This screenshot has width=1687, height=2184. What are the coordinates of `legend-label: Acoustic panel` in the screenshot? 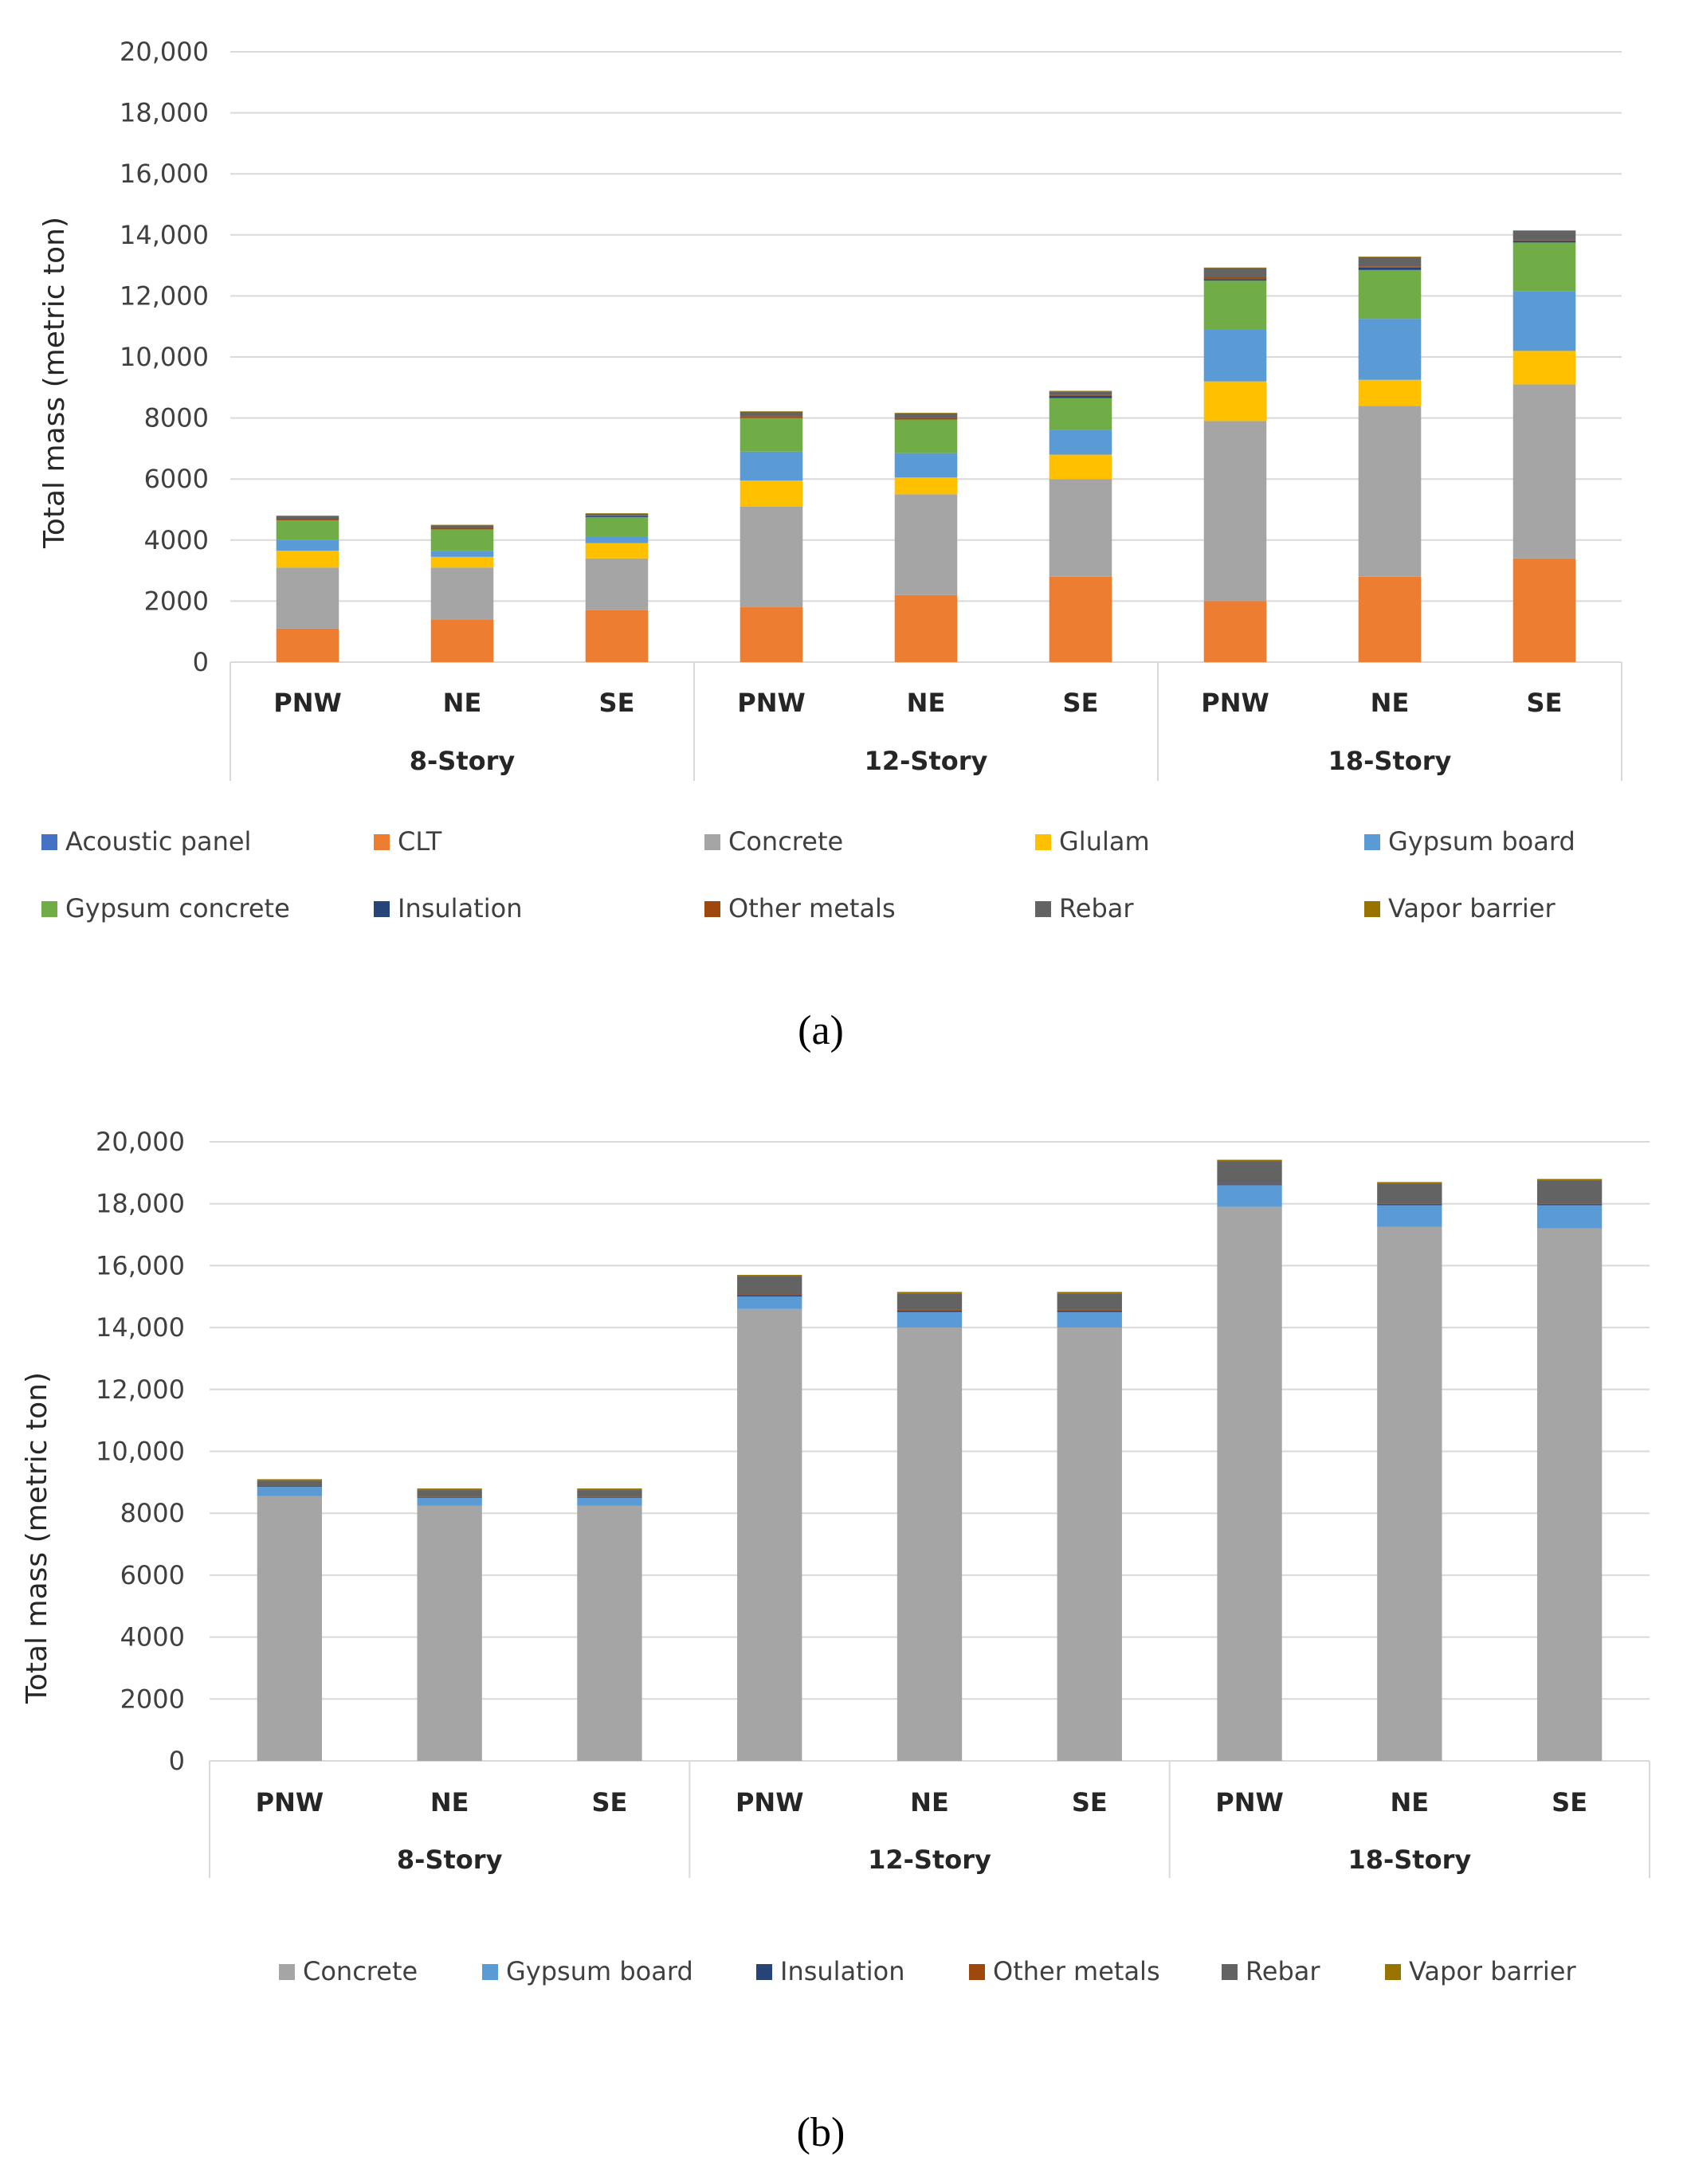 It's located at (158, 841).